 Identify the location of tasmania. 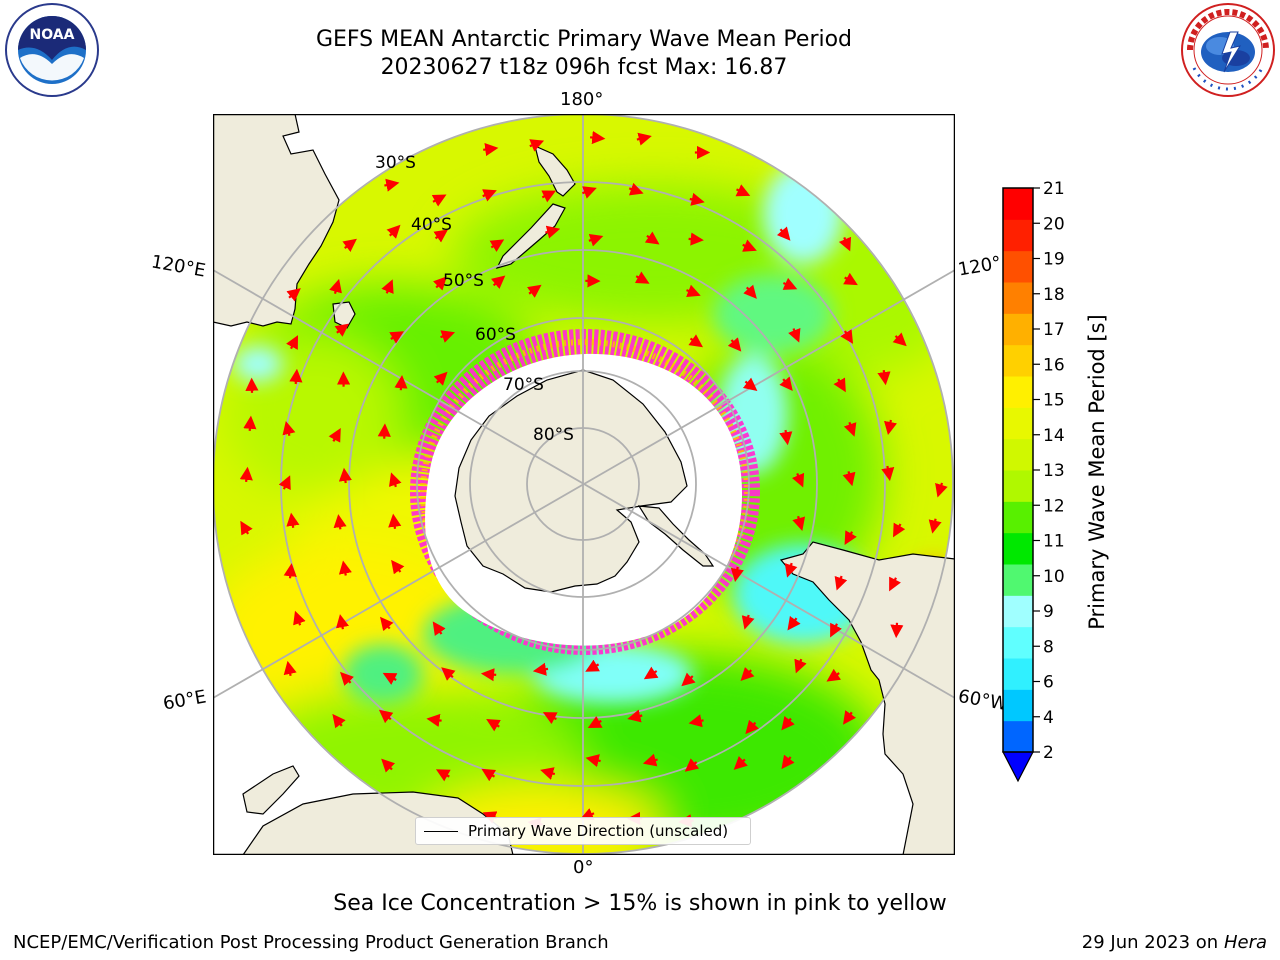
(344, 315).